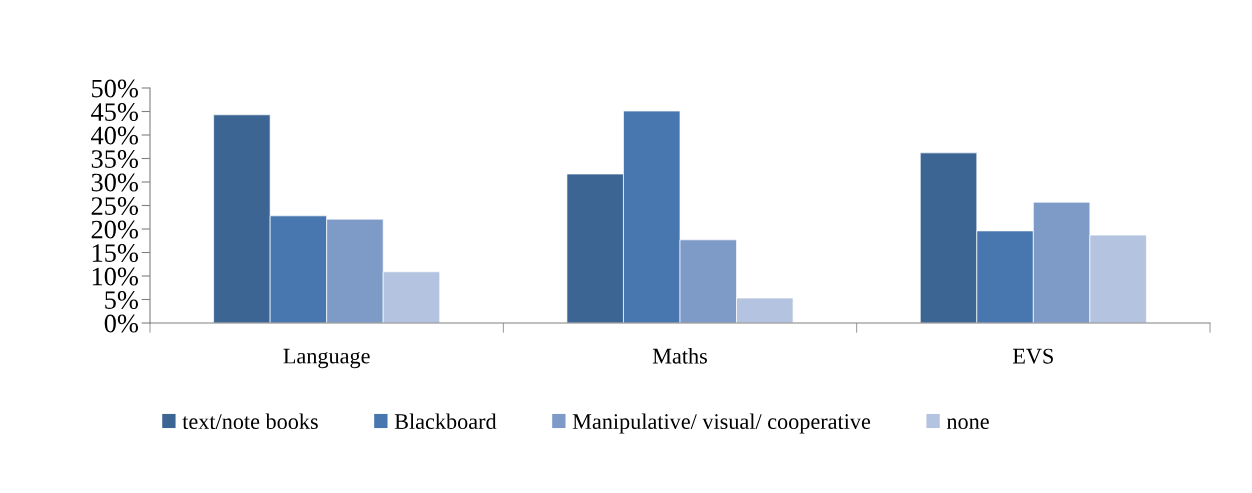 The width and height of the screenshot is (1252, 493). Describe the element at coordinates (114, 112) in the screenshot. I see `y-tick-label: 45%` at that location.